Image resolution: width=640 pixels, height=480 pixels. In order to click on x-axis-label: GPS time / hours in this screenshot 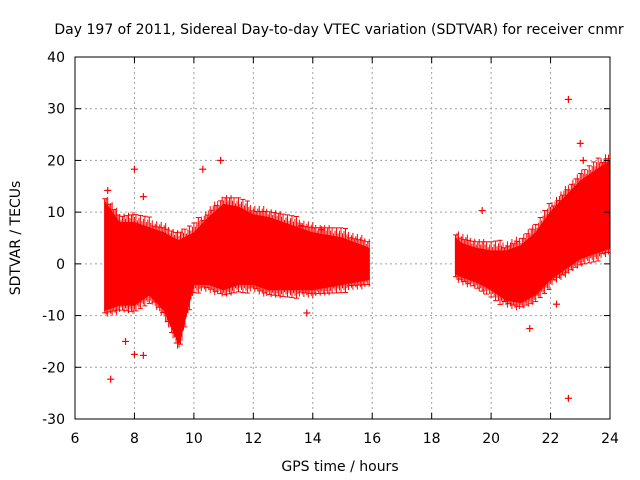, I will do `click(339, 467)`.